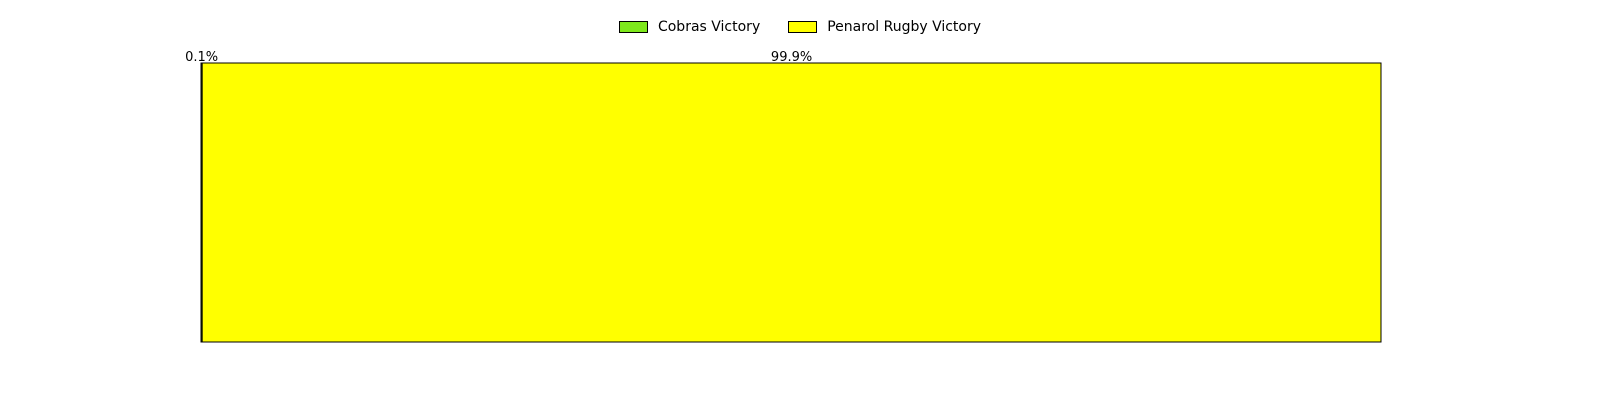 The image size is (1600, 400). What do you see at coordinates (201, 57) in the screenshot?
I see `data-label-0: 0.1%` at bounding box center [201, 57].